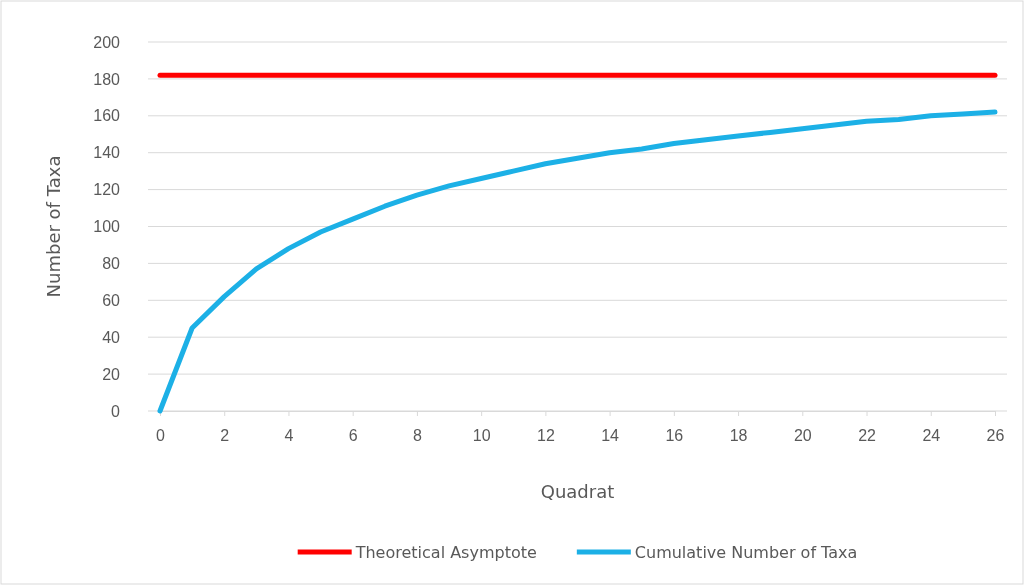 Image resolution: width=1026 pixels, height=587 pixels. Describe the element at coordinates (107, 42) in the screenshot. I see `y-tick-label: 200` at that location.